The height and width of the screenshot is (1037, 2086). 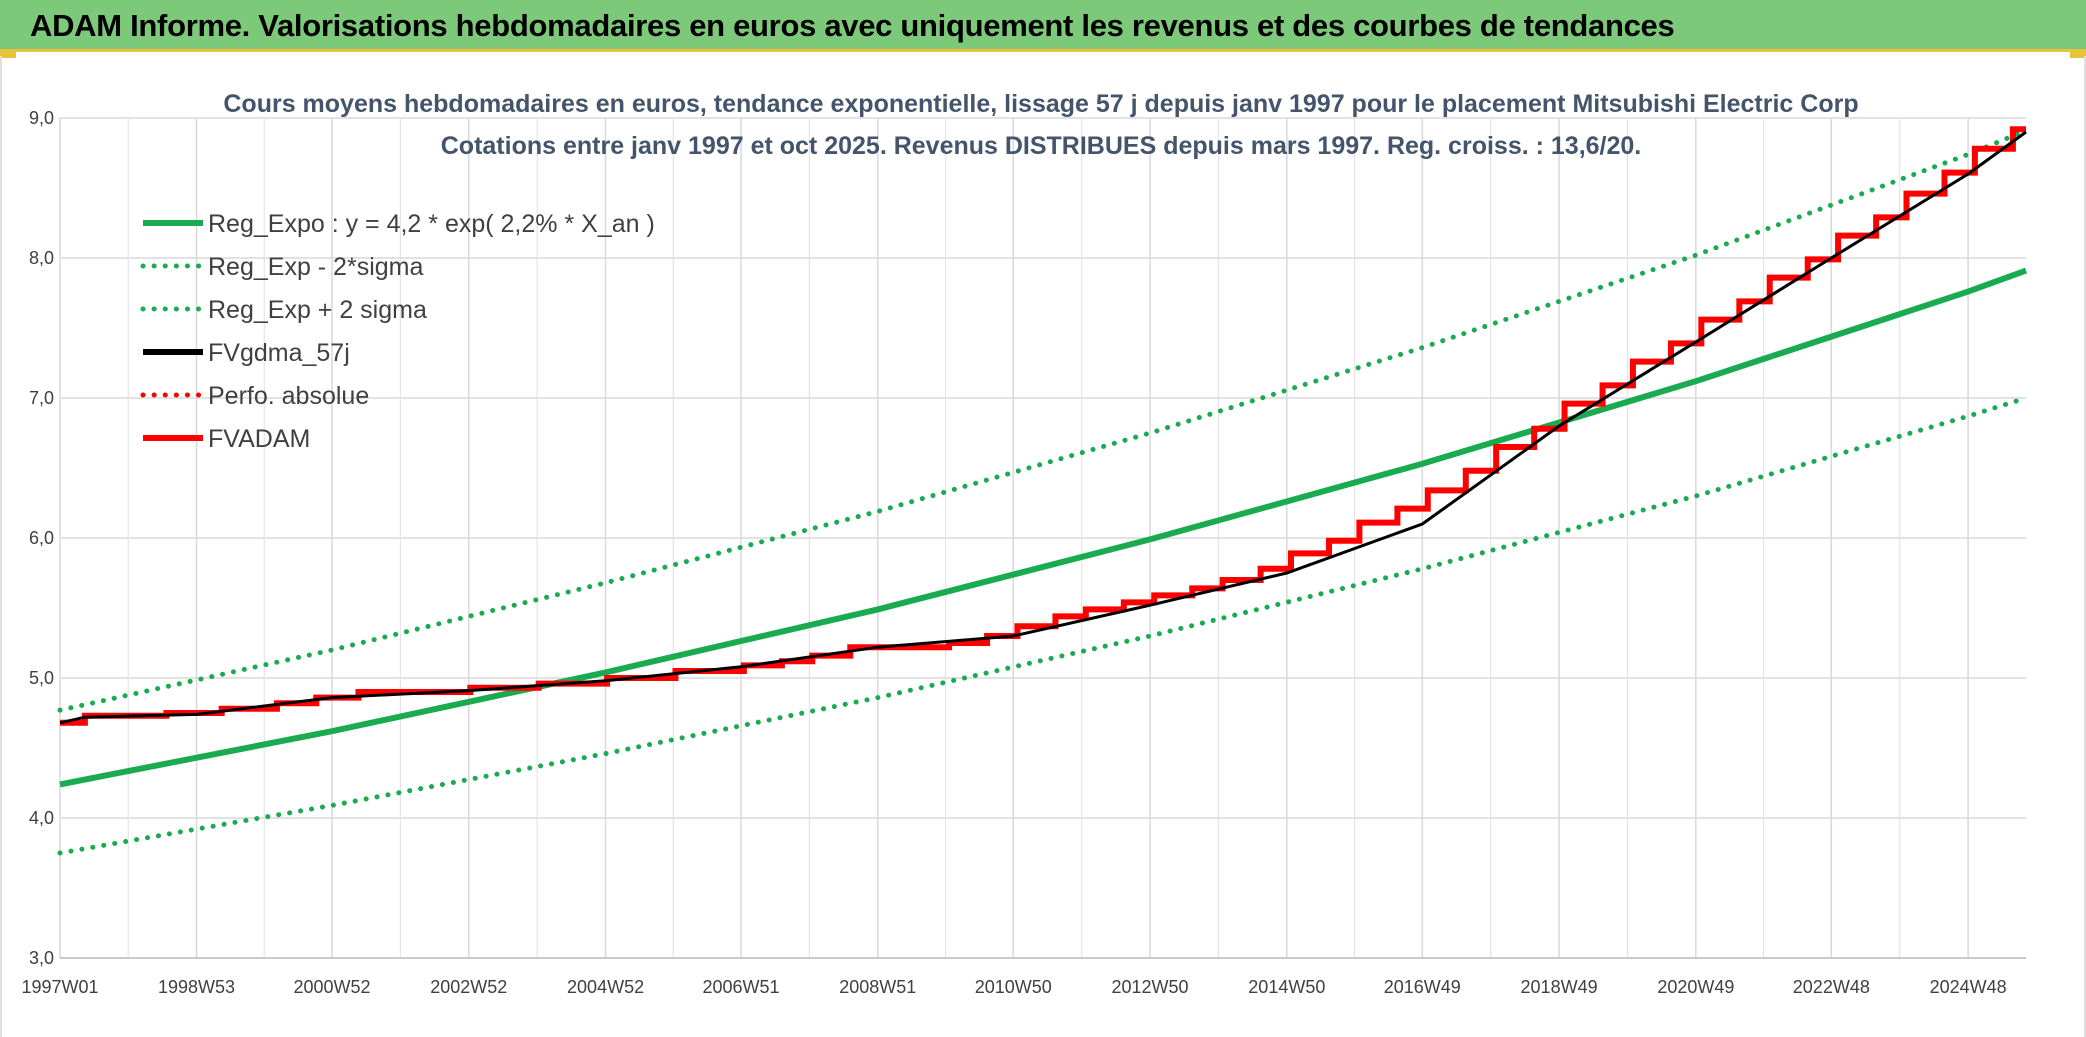 What do you see at coordinates (605, 987) in the screenshot?
I see `x-tick-label: 2004W52` at bounding box center [605, 987].